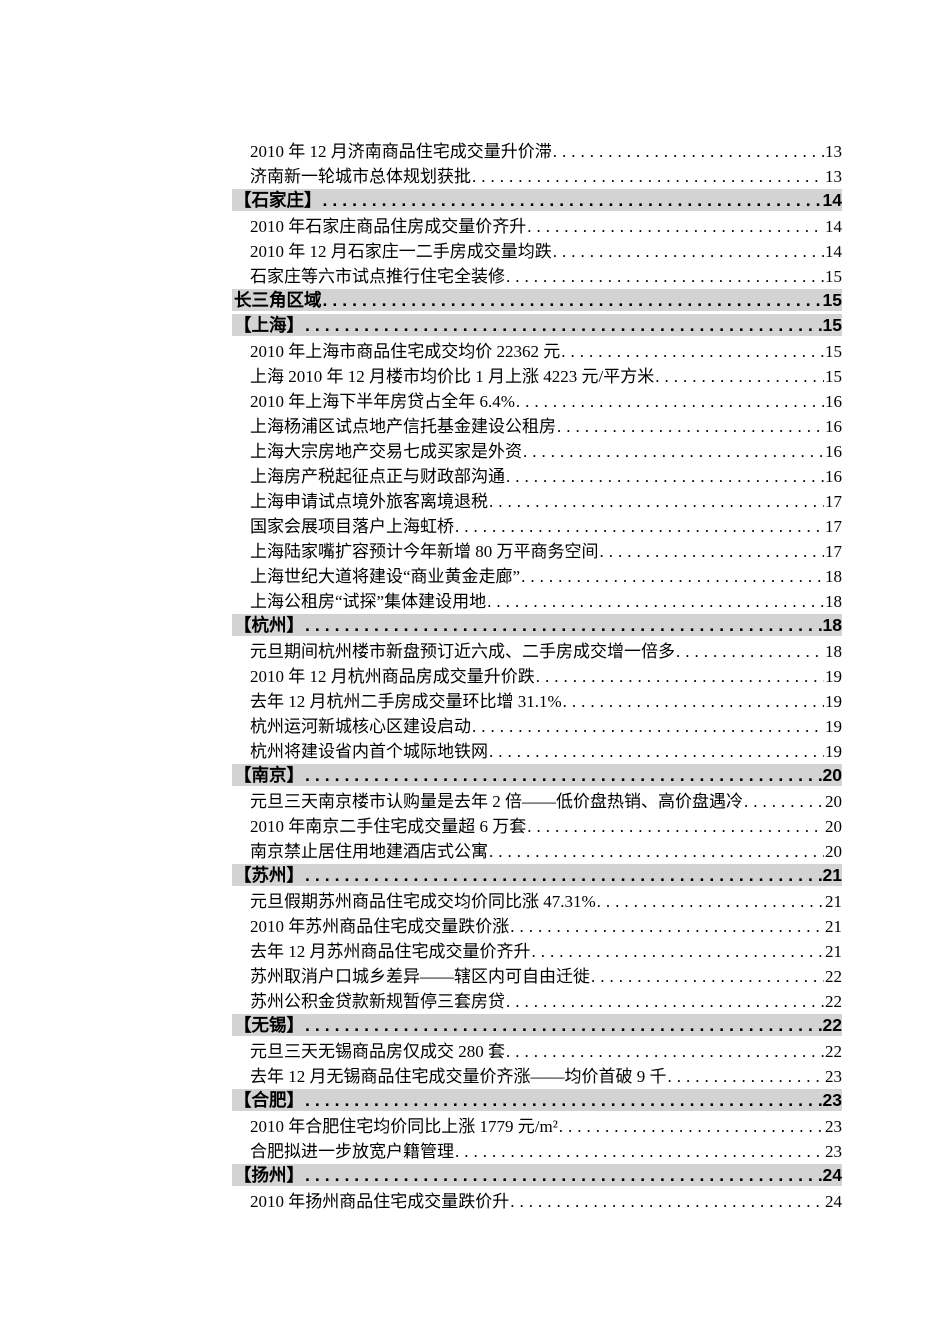 The height and width of the screenshot is (1344, 950). What do you see at coordinates (537, 751) in the screenshot?
I see `toc-entry: 杭州将建设省内首个城际地铁网 19` at bounding box center [537, 751].